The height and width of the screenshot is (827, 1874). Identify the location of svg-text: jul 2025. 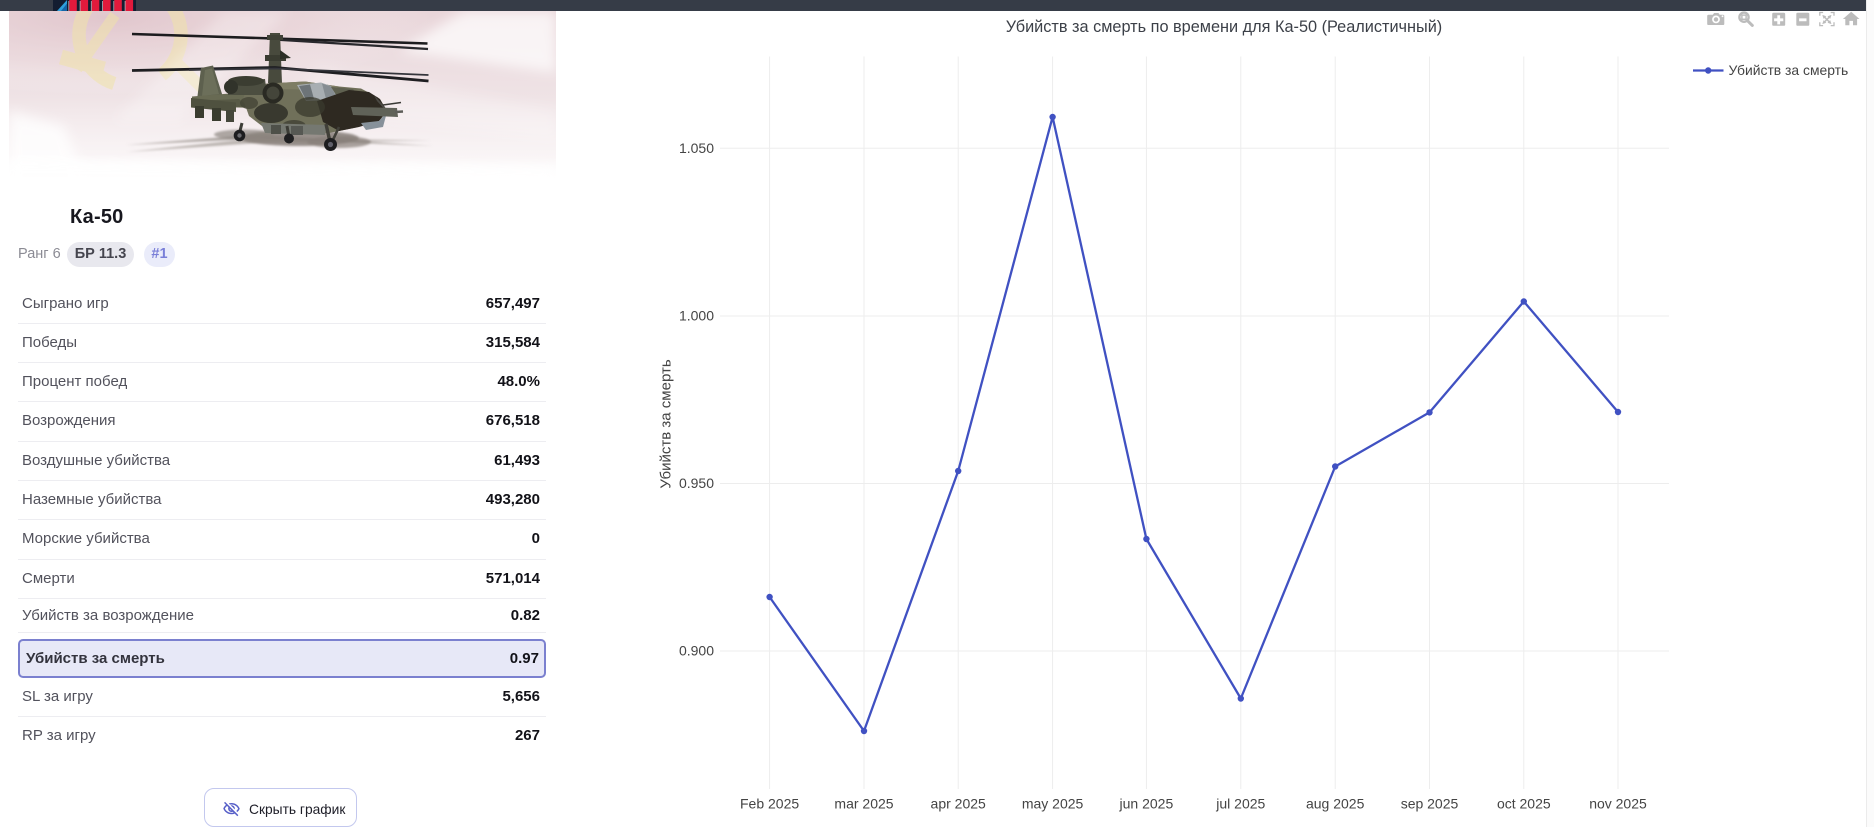
(1240, 804).